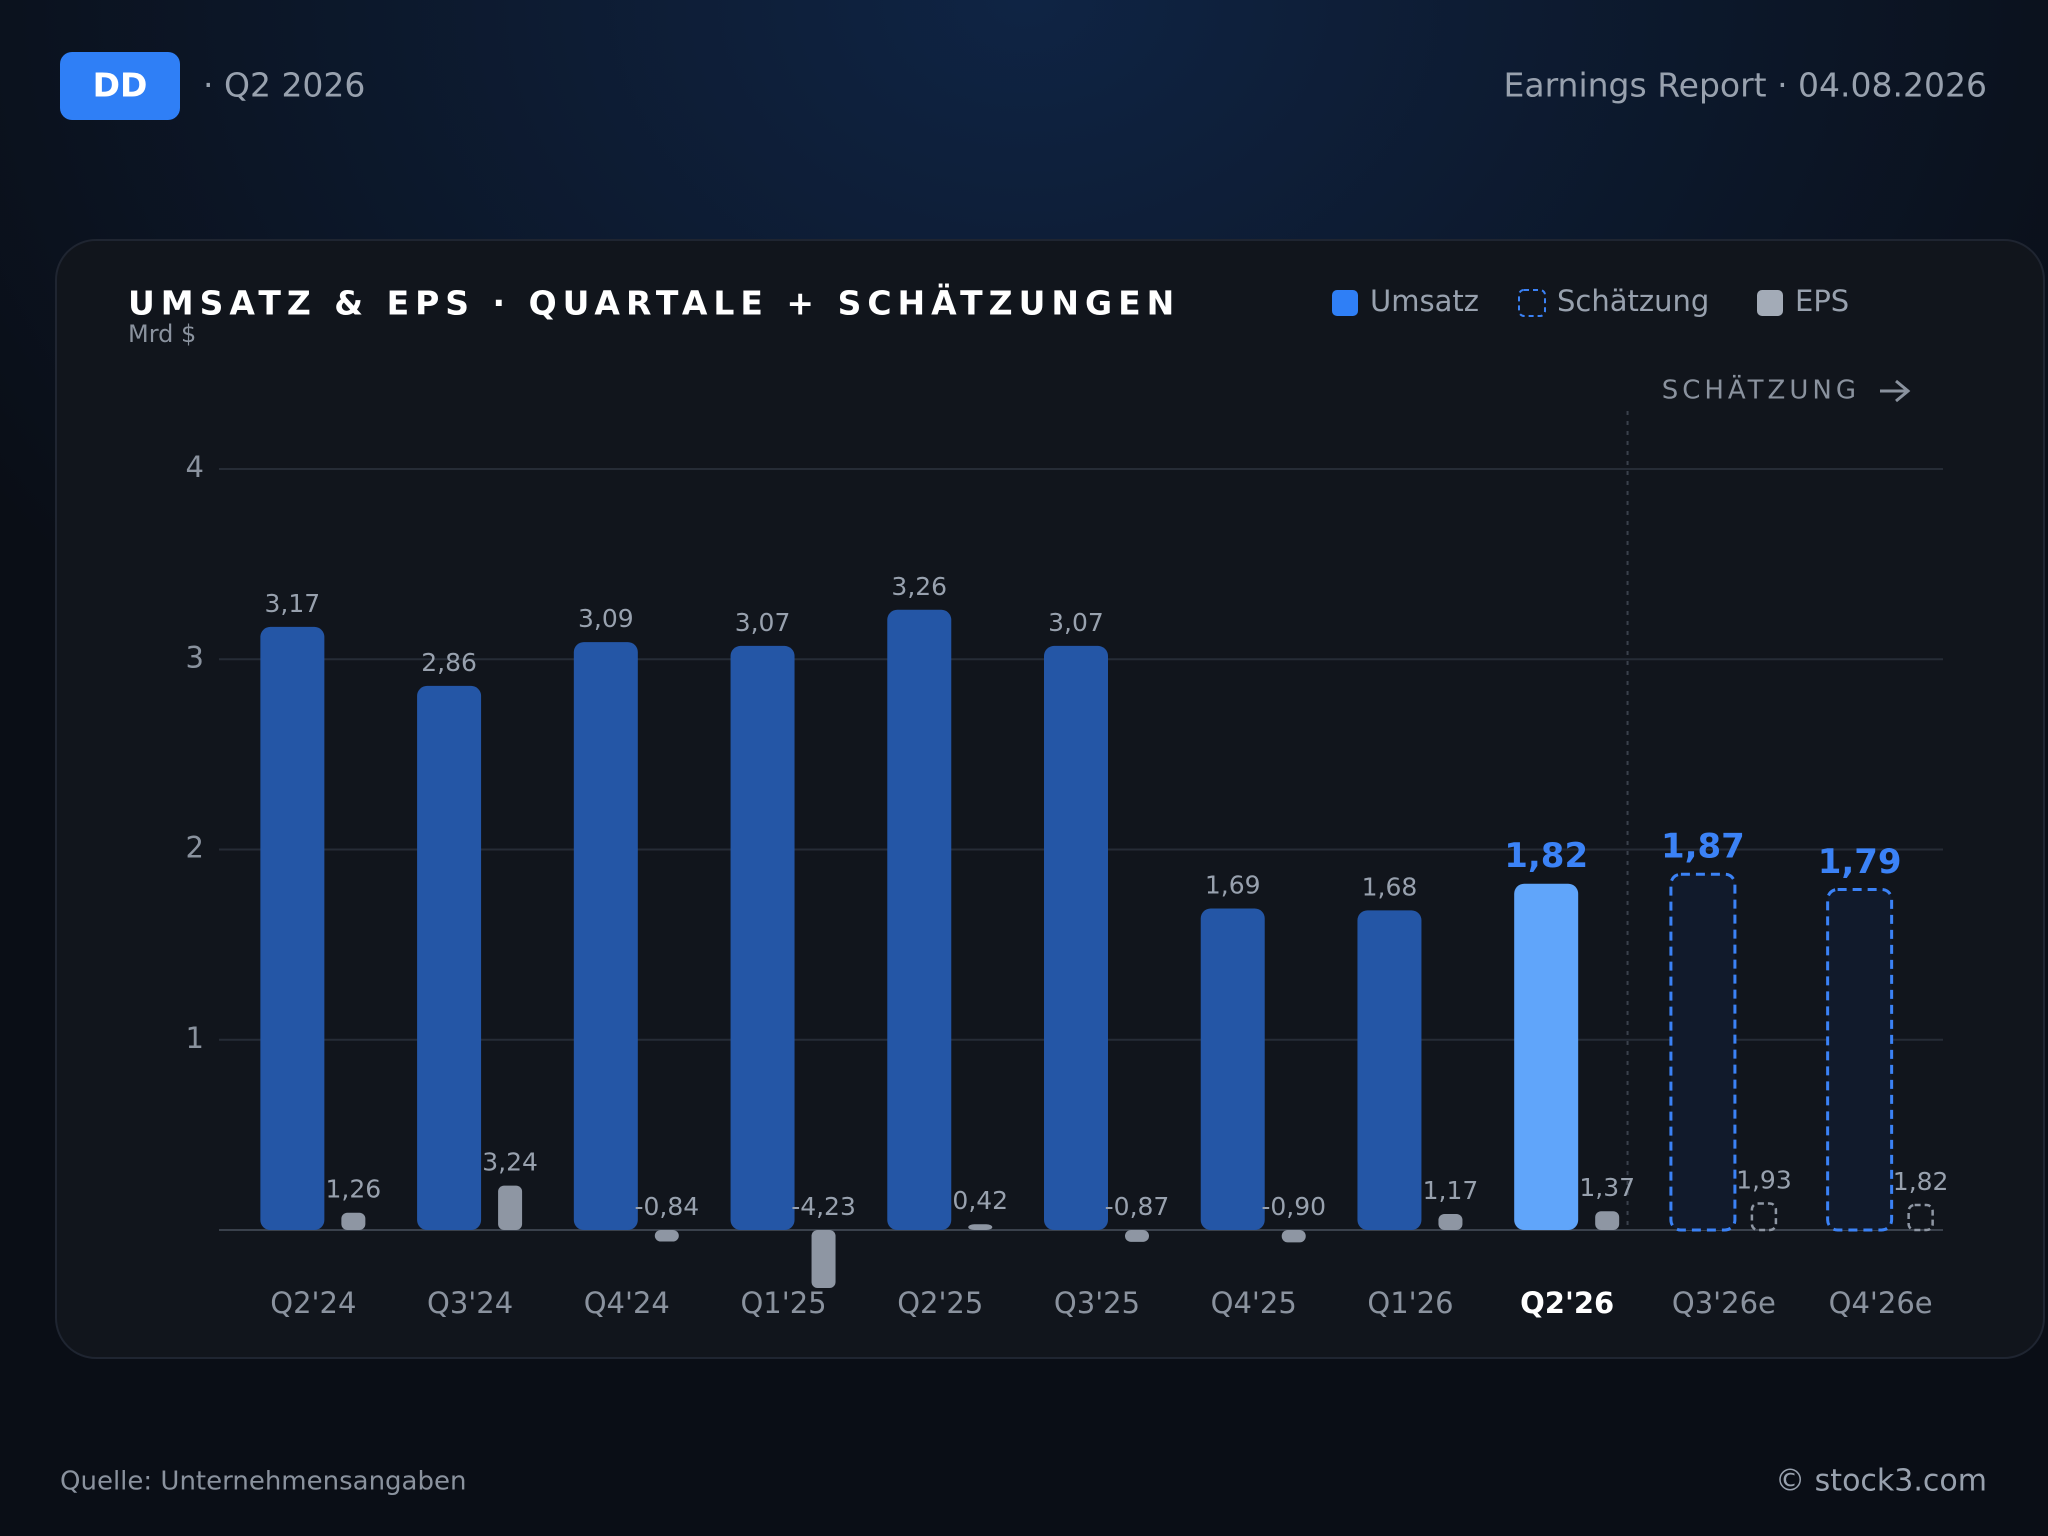 Image resolution: width=2048 pixels, height=1536 pixels. What do you see at coordinates (1881, 1481) in the screenshot?
I see `brand: © stock3.com` at bounding box center [1881, 1481].